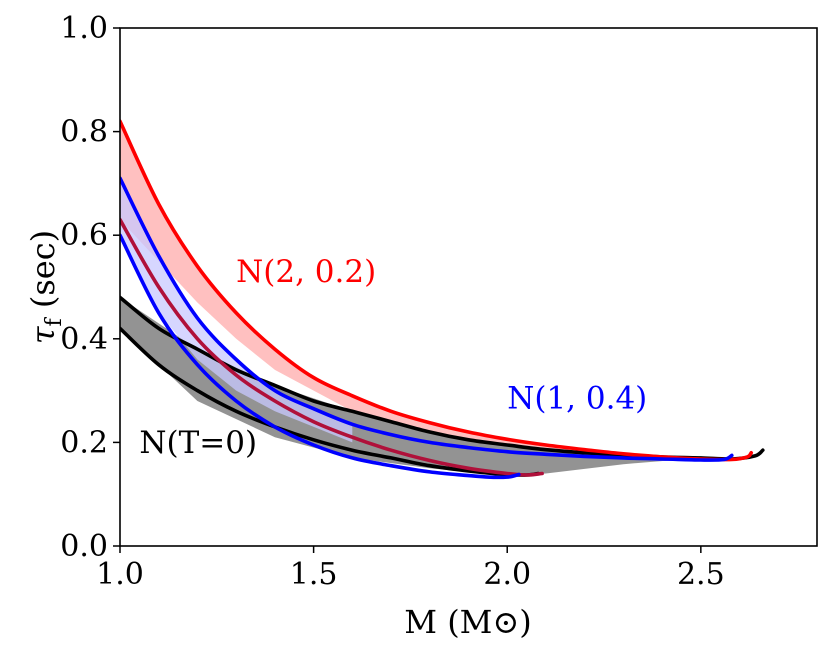  What do you see at coordinates (410, 569) in the screenshot?
I see `x-axis: 1.0 1.5 2.0 2.5` at bounding box center [410, 569].